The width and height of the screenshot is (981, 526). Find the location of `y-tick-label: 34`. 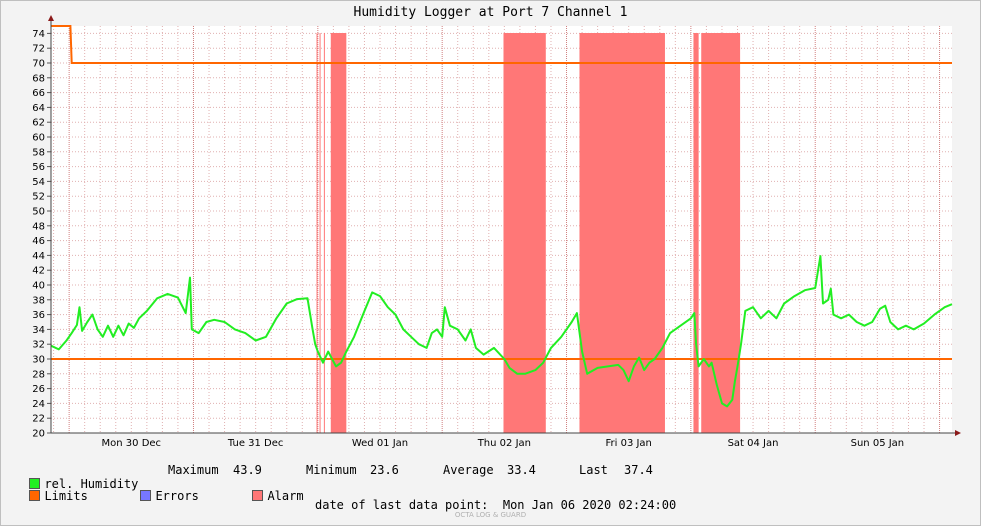

y-tick-label: 34 is located at coordinates (38, 330).